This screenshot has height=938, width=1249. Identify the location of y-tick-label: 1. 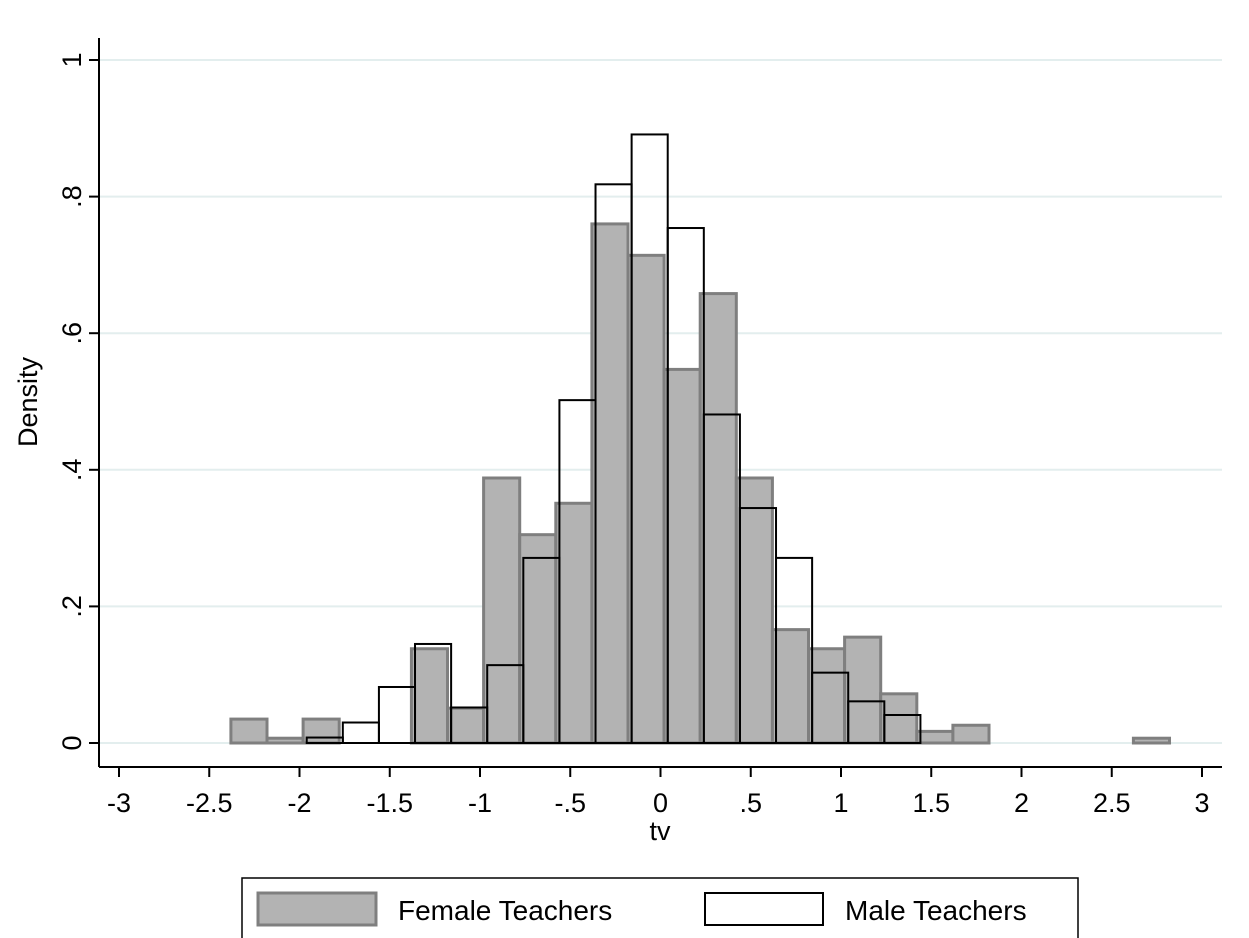
(72, 59).